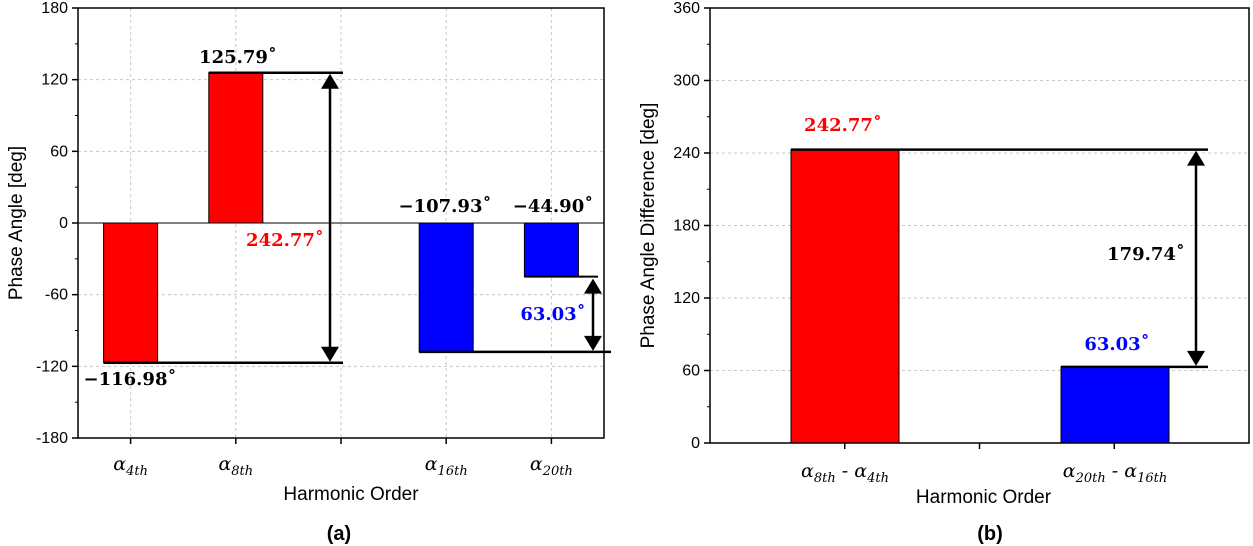  Describe the element at coordinates (557, 471) in the screenshot. I see `a-category-label-sub: 20th` at that location.